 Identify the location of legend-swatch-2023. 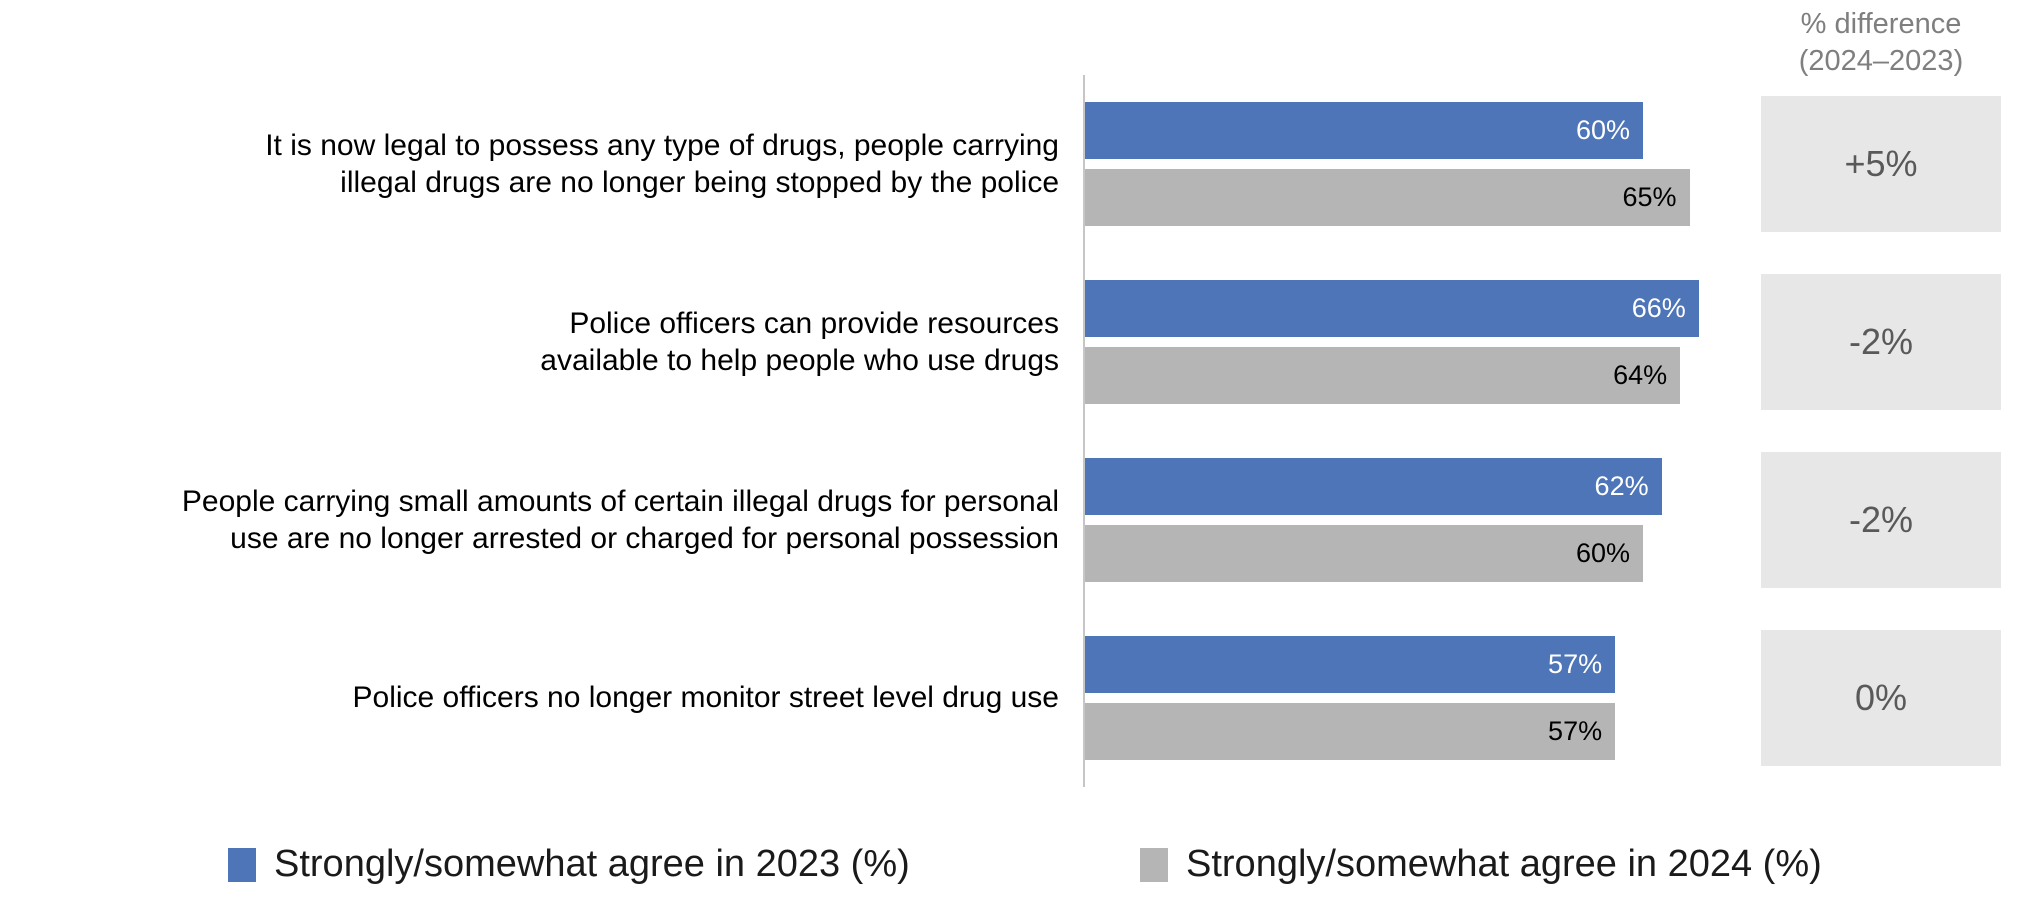
(242, 864).